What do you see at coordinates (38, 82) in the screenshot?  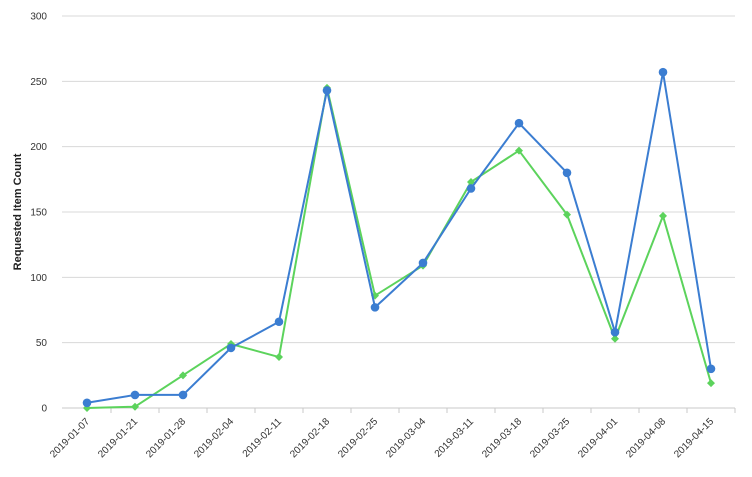 I see `y-tick-label: 250` at bounding box center [38, 82].